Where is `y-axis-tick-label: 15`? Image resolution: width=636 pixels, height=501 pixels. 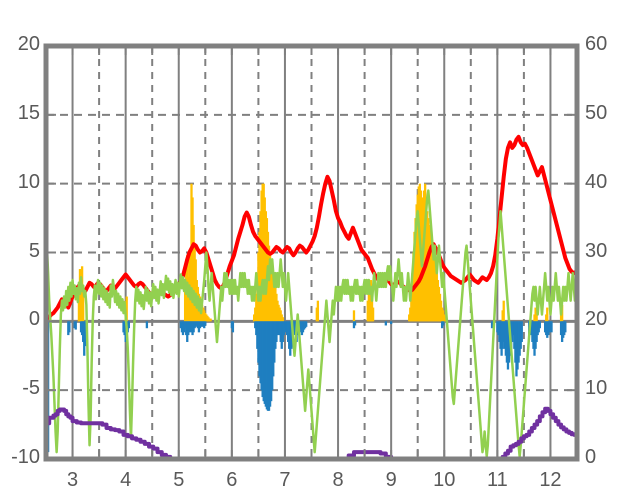 y-axis-tick-label: 15 is located at coordinates (28, 112).